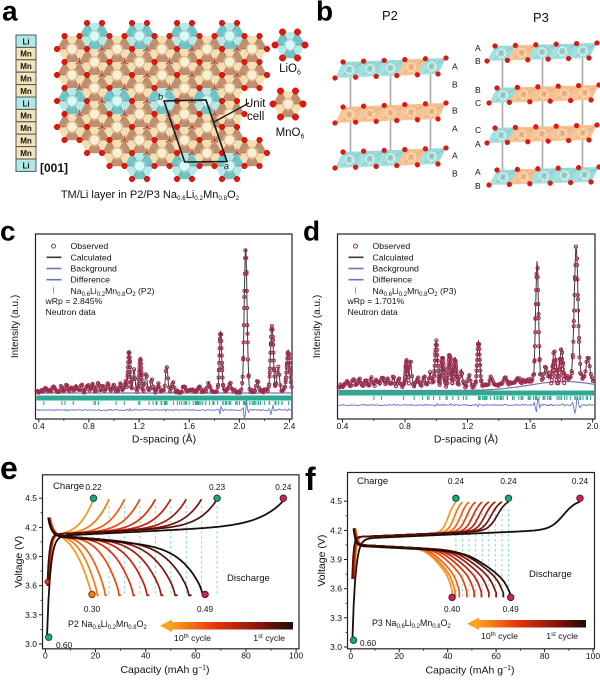  I want to click on svg-text: 2.4, so click(290, 426).